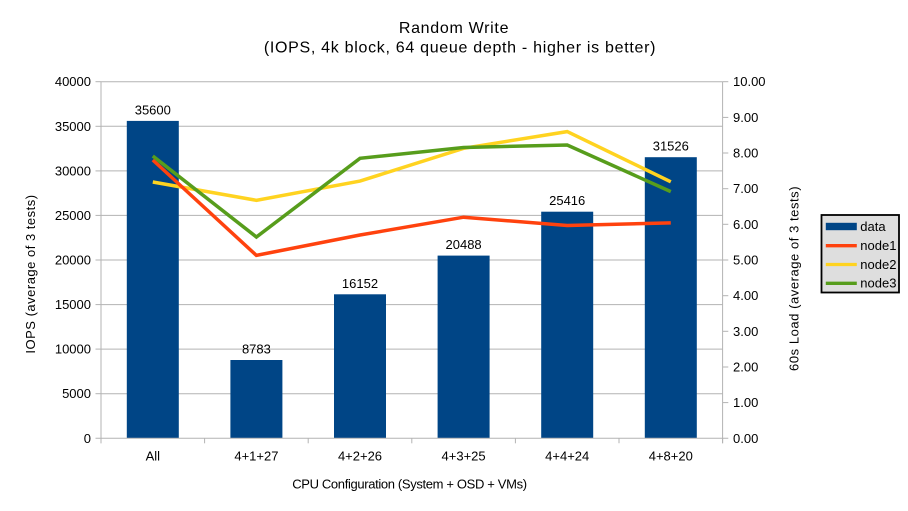 The height and width of the screenshot is (511, 908). Describe the element at coordinates (76, 393) in the screenshot. I see `svg-text: 5000` at that location.